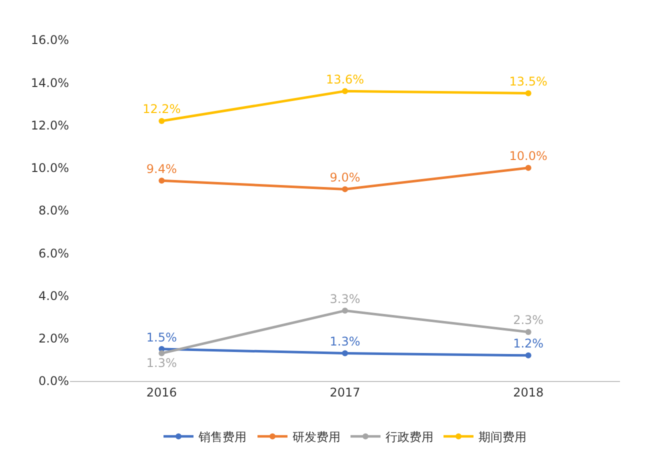 The height and width of the screenshot is (471, 660). Describe the element at coordinates (345, 299) in the screenshot. I see `data-label: 3.3%` at that location.